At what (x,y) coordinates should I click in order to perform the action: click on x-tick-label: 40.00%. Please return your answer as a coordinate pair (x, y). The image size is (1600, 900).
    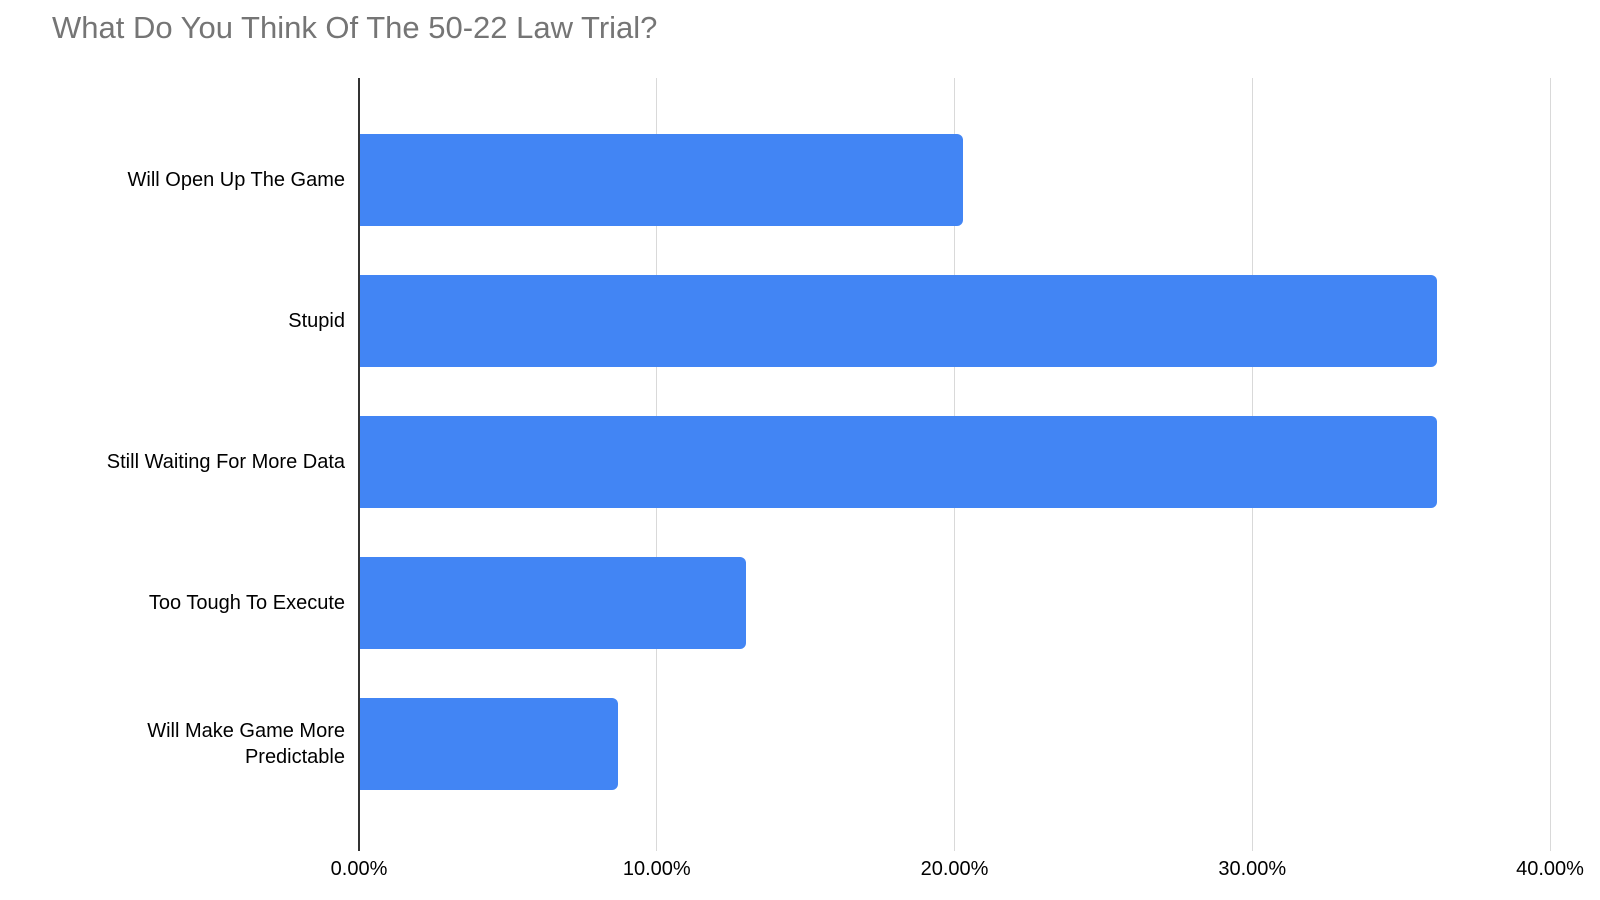
    Looking at the image, I should click on (1550, 869).